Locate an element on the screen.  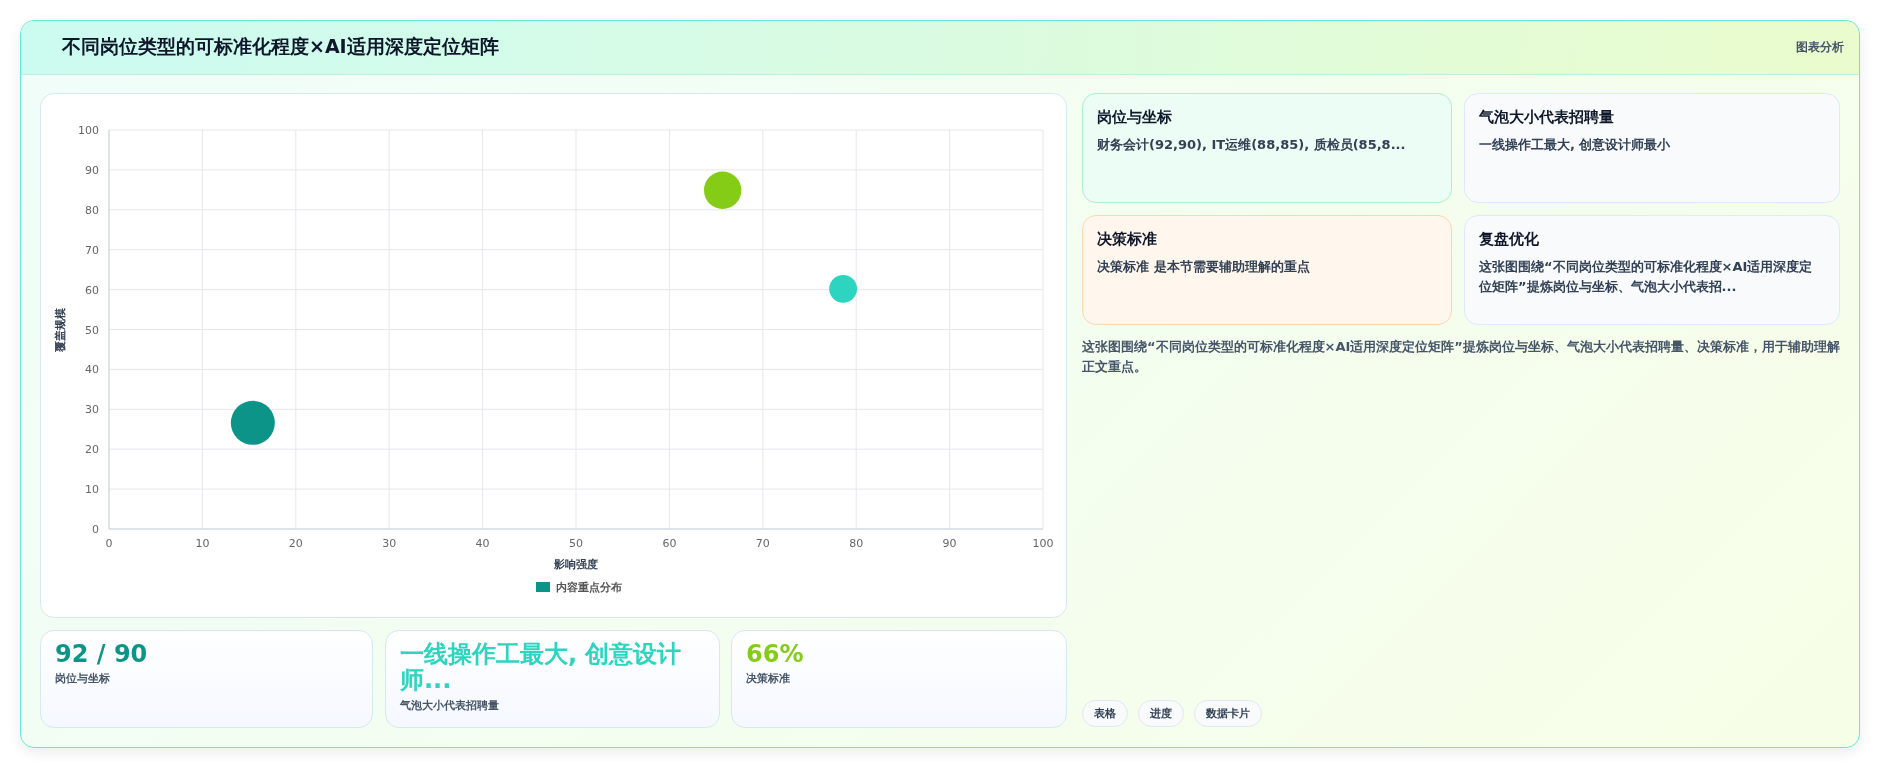
y-tick-label: 60 is located at coordinates (92, 290).